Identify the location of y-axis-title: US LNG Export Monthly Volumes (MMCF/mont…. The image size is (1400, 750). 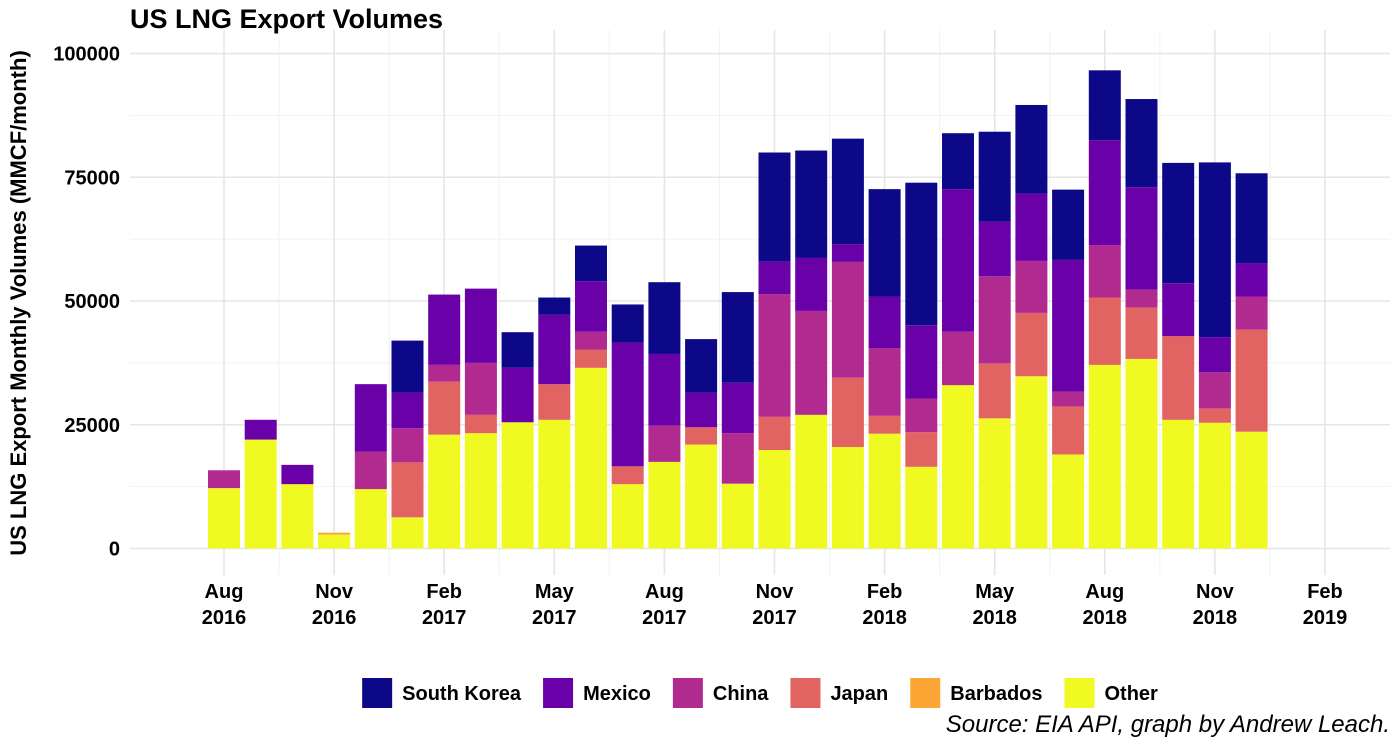
(18, 303).